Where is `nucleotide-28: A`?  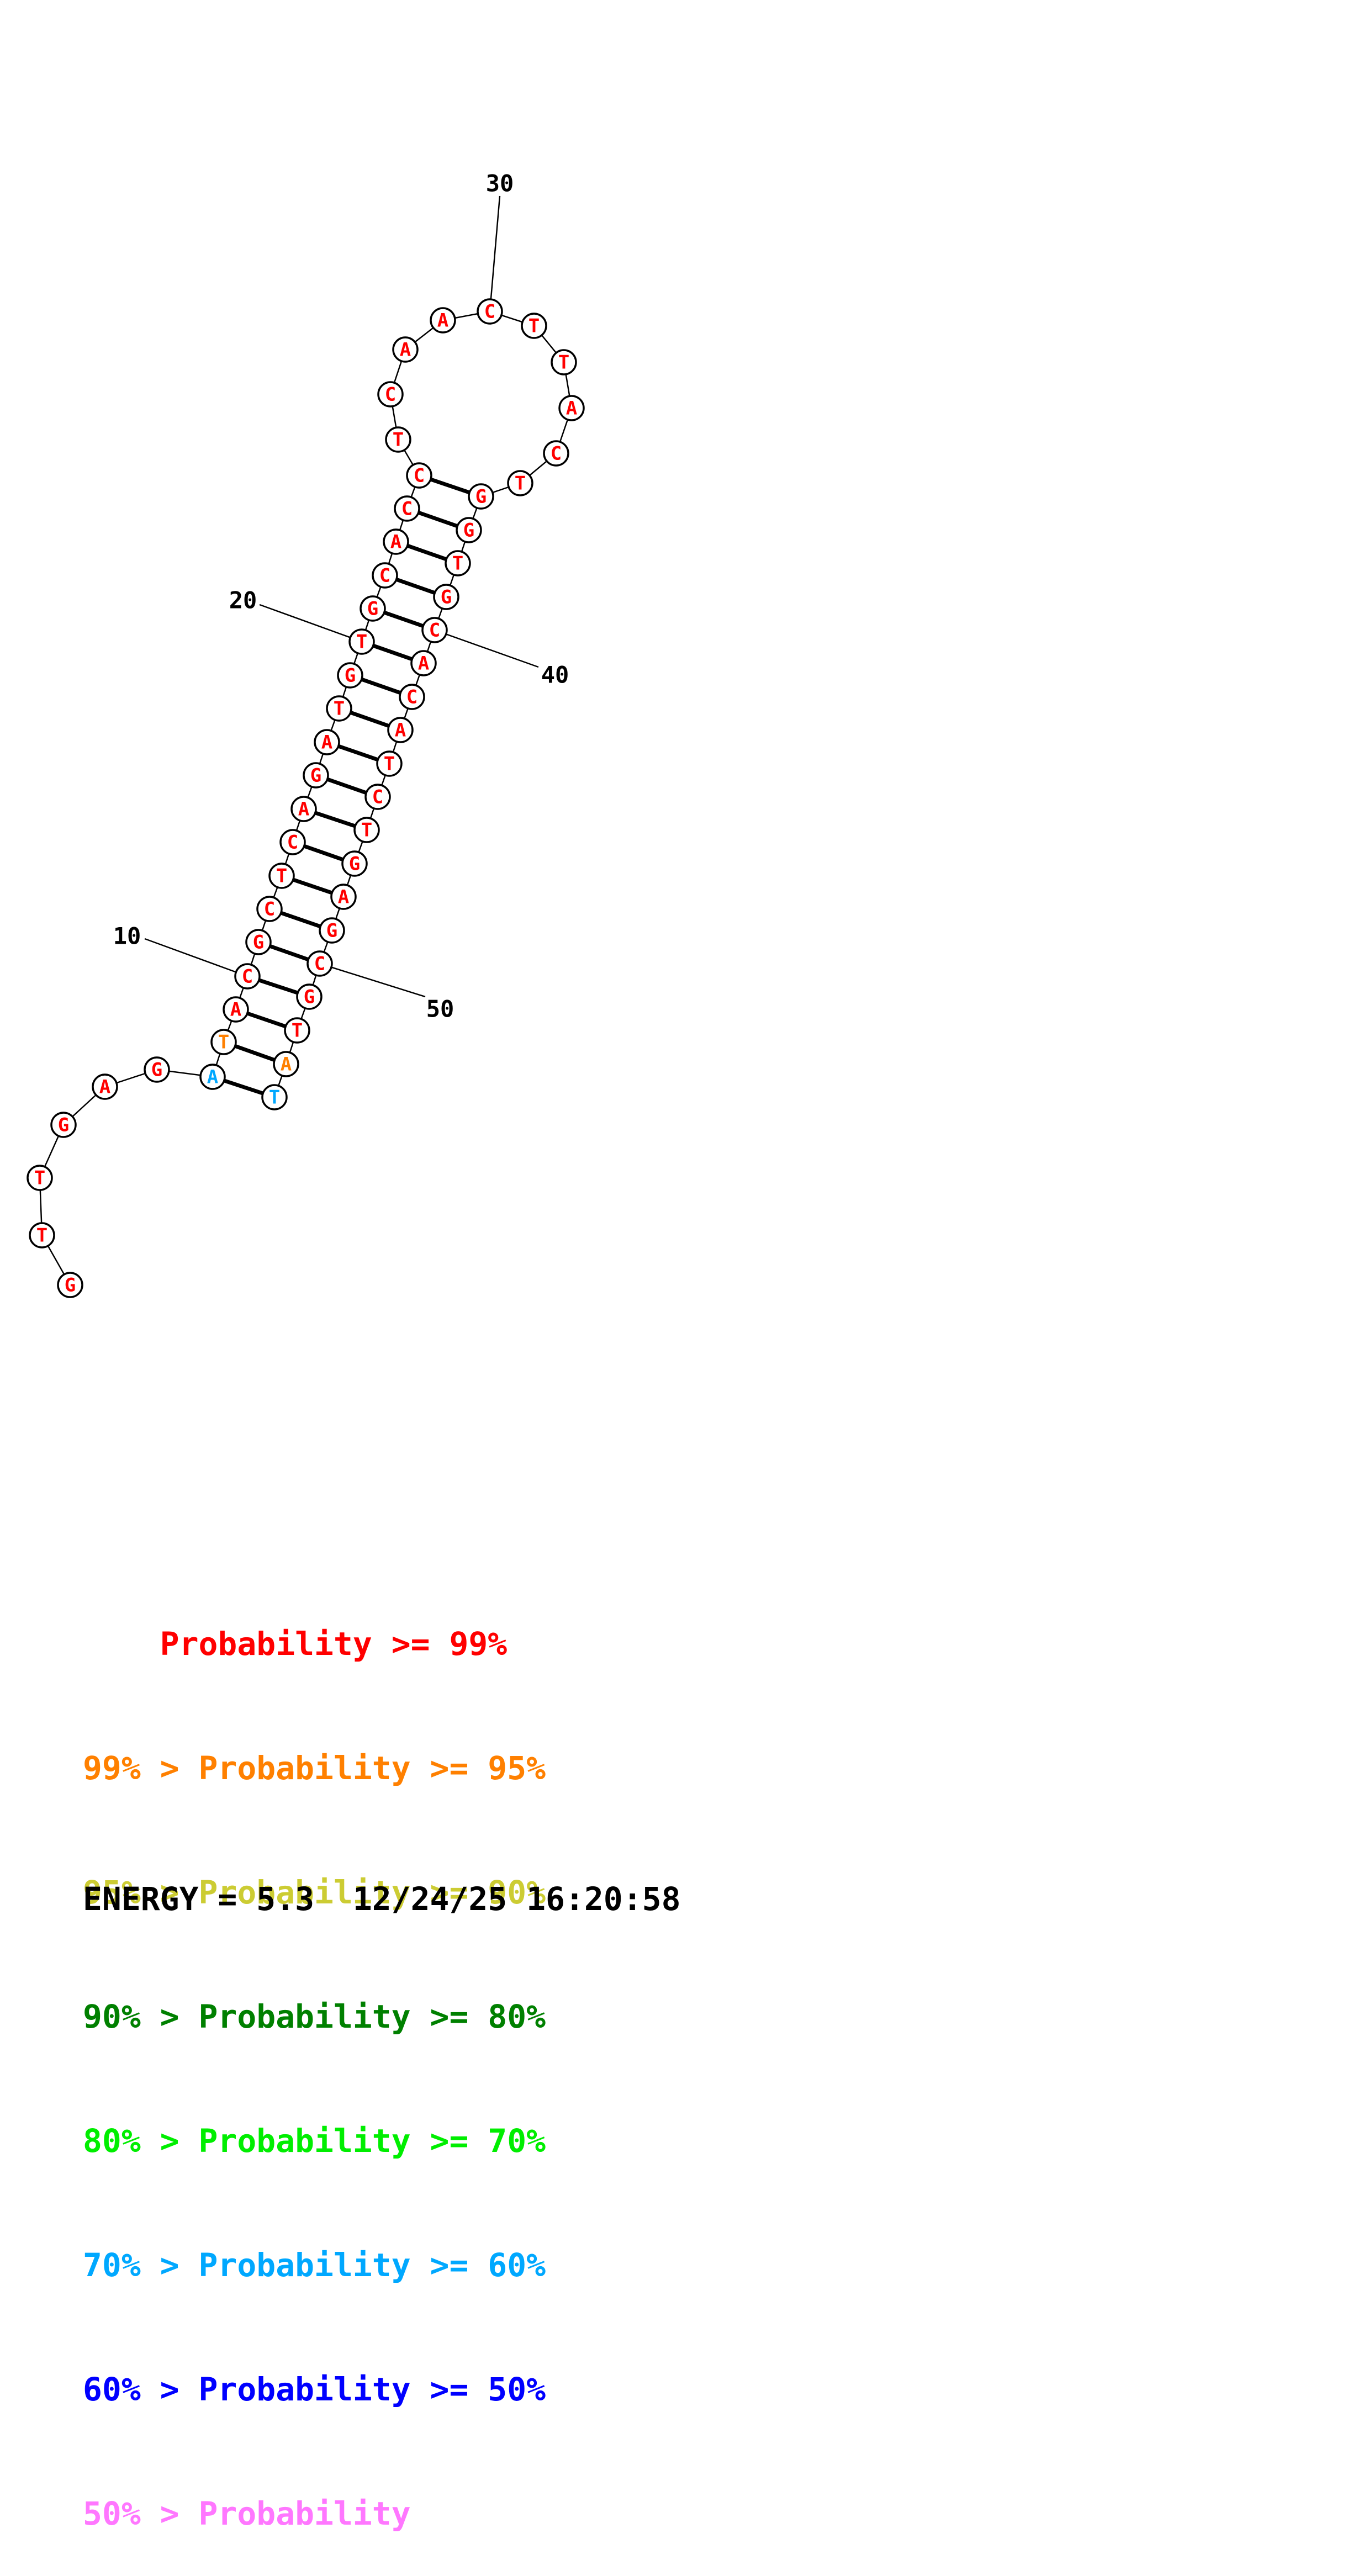
nucleotide-28: A is located at coordinates (405, 349).